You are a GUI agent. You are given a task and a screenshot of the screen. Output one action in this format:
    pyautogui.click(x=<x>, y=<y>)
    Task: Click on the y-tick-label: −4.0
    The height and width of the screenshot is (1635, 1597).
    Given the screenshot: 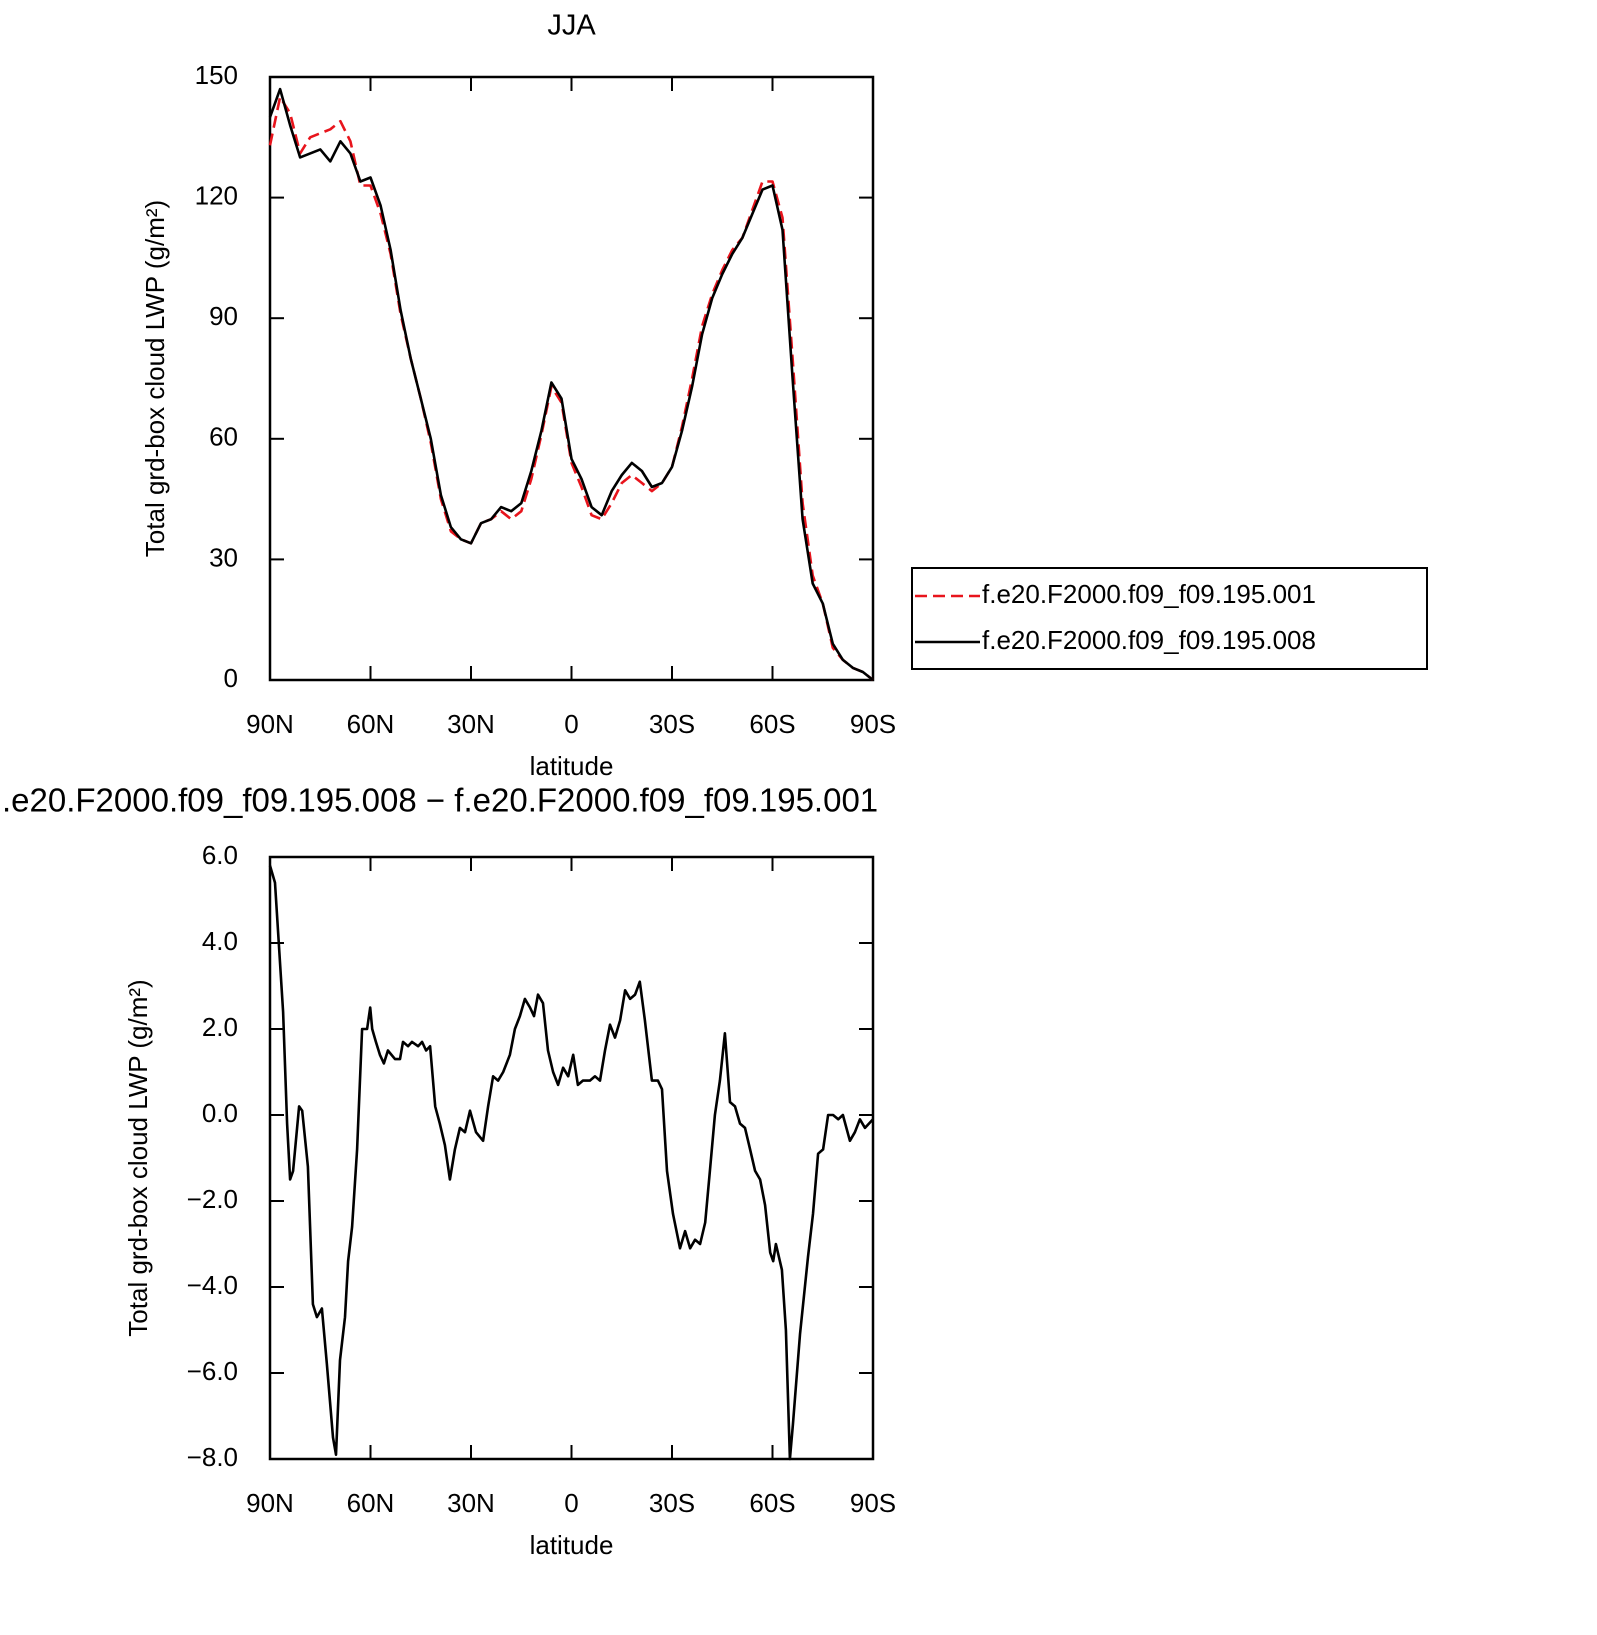 What is the action you would take?
    pyautogui.click(x=212, y=1285)
    